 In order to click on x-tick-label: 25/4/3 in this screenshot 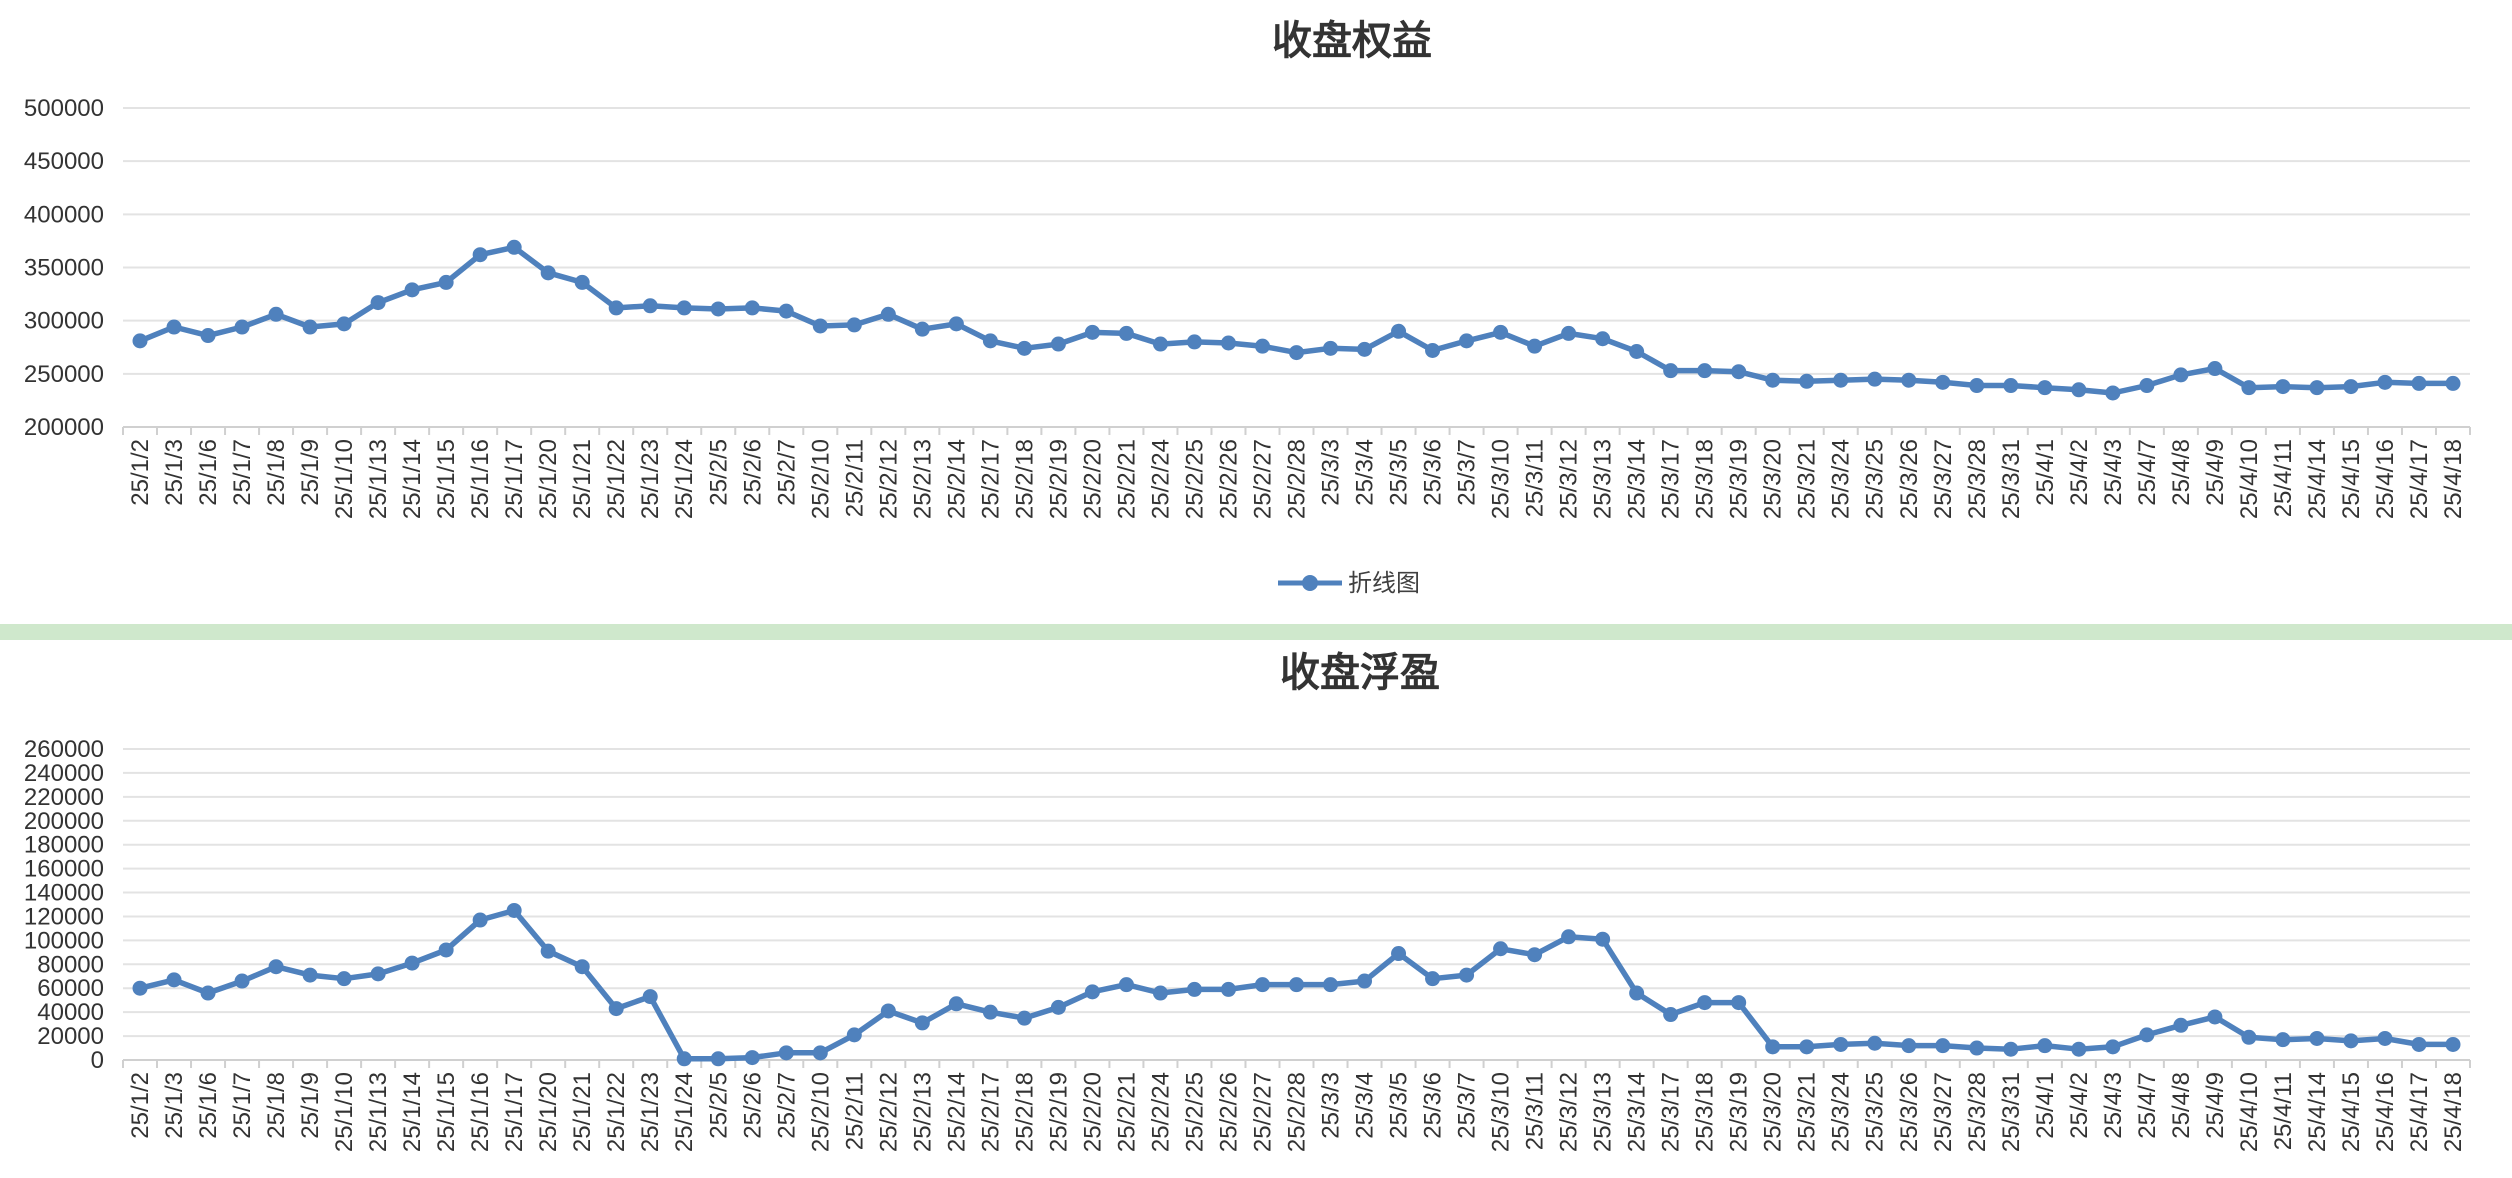, I will do `click(2113, 1105)`.